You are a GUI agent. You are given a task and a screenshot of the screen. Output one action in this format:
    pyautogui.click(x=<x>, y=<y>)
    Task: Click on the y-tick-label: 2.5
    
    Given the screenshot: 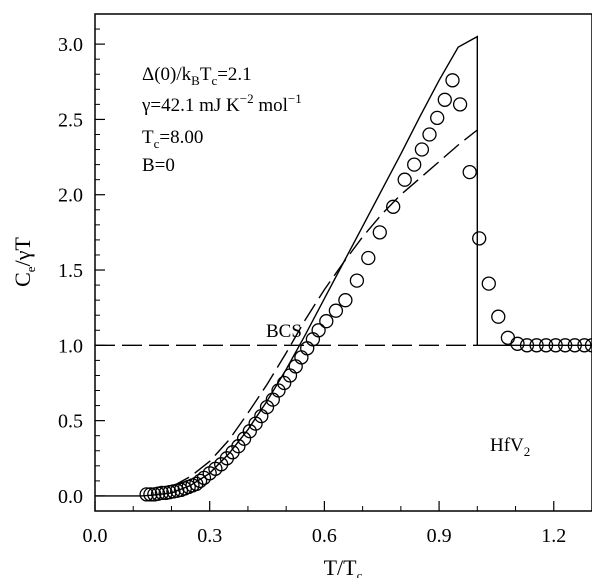 What is the action you would take?
    pyautogui.click(x=70, y=120)
    